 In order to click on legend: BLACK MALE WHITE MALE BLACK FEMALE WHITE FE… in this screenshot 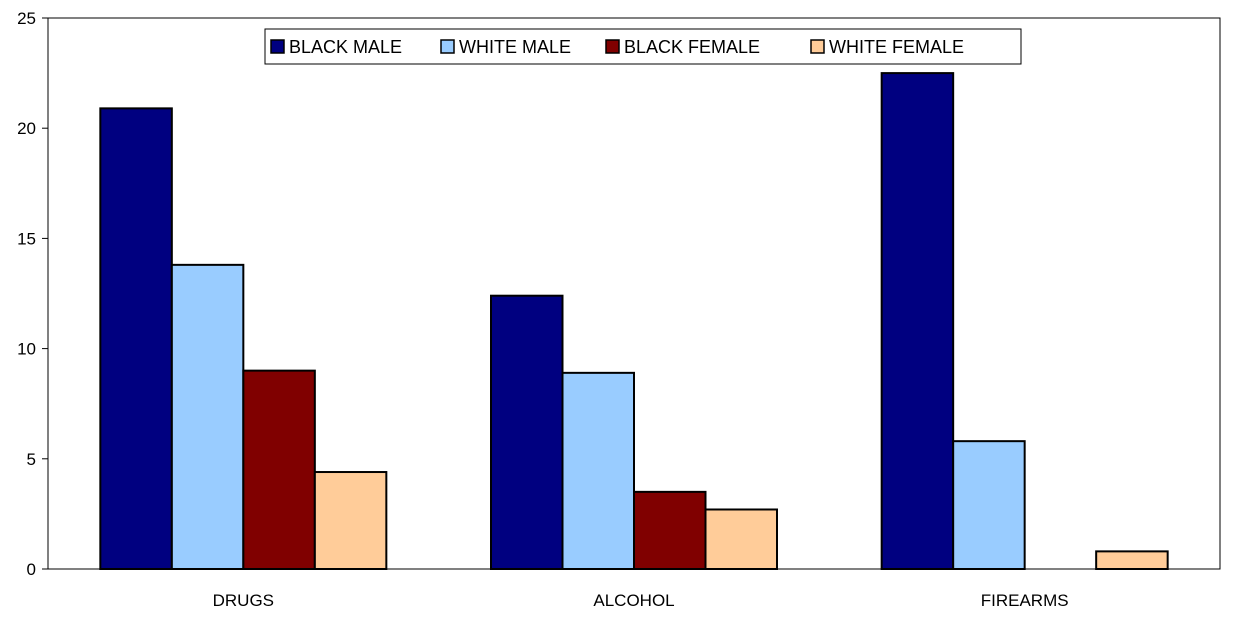, I will do `click(643, 46)`.